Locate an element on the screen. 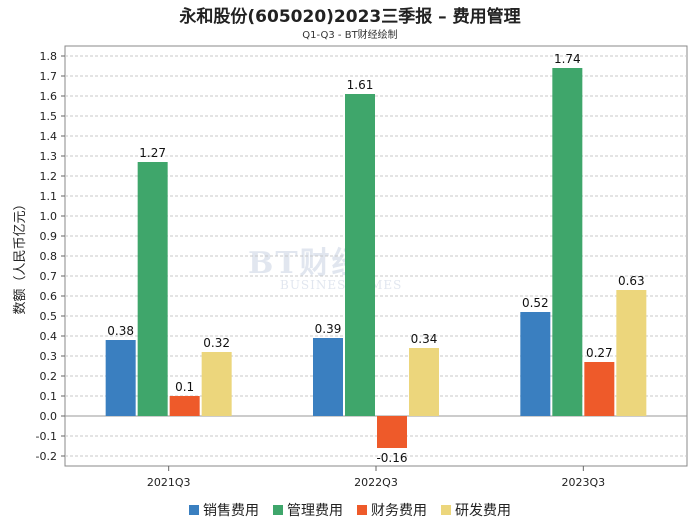 This screenshot has height=524, width=700. chart-legend: 销售费用 管理费用 财务费用 研发费用 is located at coordinates (350, 510).